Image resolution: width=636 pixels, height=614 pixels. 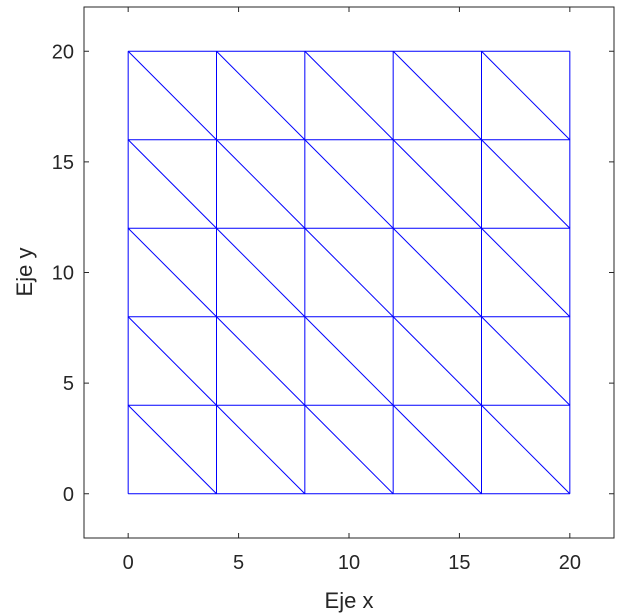 I want to click on y-tick-label: 20, so click(x=63, y=52).